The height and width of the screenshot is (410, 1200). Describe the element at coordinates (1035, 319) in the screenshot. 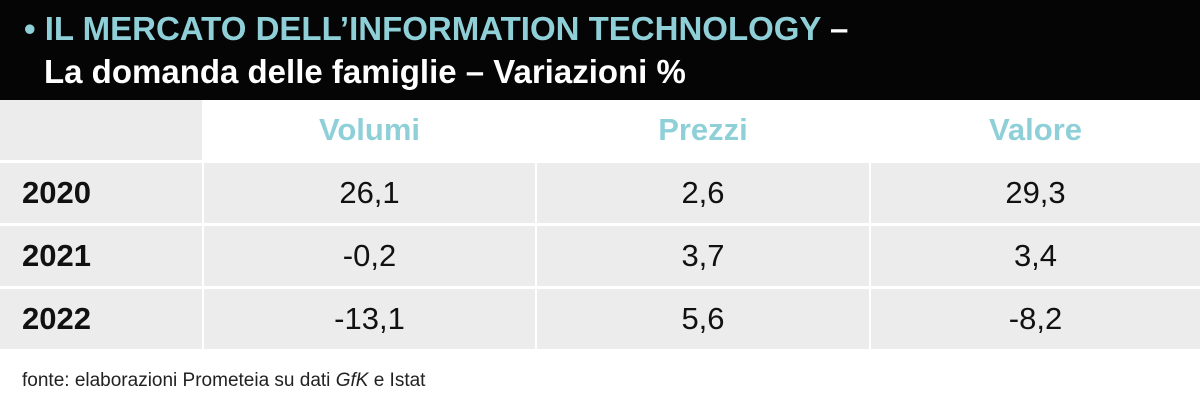

I see `cell-2022-valore: -8,2` at that location.